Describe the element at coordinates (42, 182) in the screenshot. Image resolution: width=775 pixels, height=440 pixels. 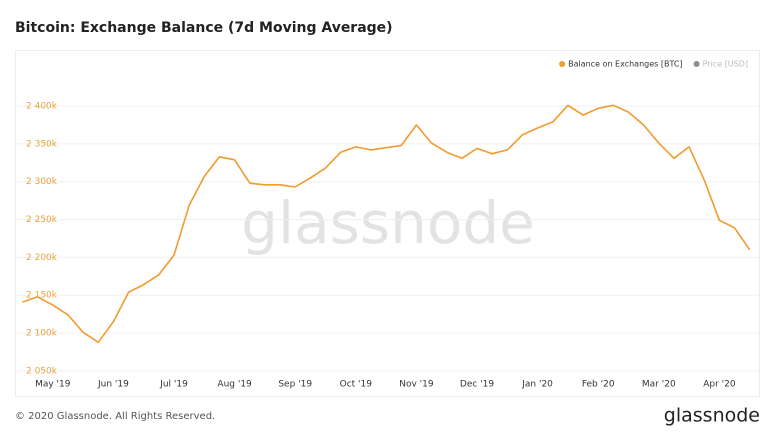
I see `y-tick-label: 2 300k` at that location.